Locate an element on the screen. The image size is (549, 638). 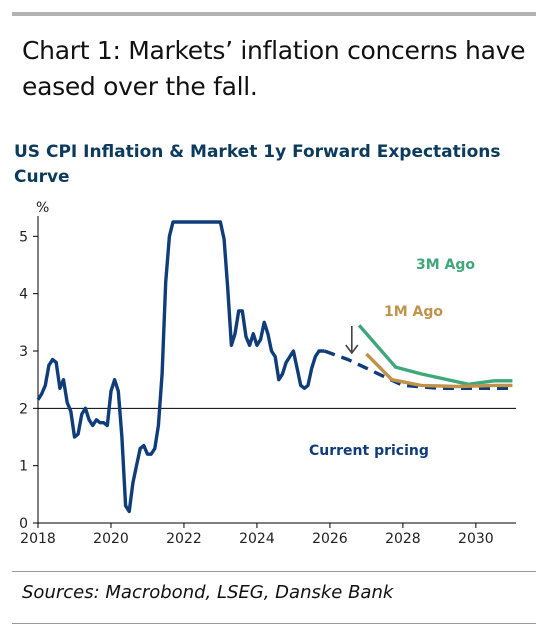
y-tick-label: 3 is located at coordinates (23, 352).